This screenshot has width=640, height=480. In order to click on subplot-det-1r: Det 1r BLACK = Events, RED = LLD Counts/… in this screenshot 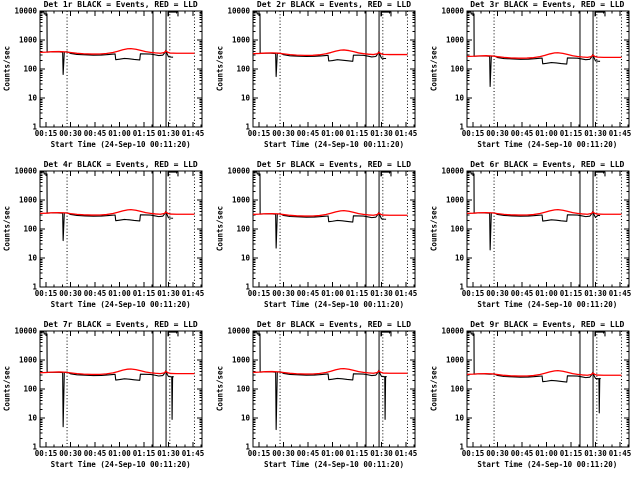, I will do `click(106, 80)`.